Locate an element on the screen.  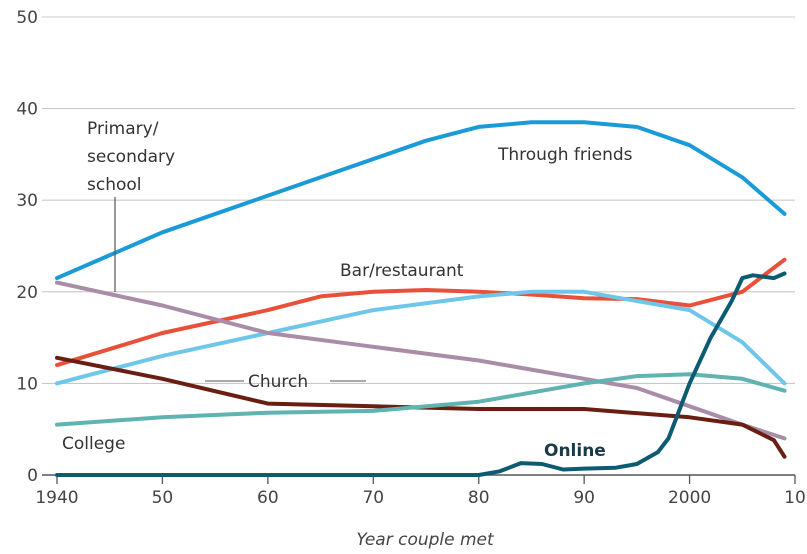
y-tick-label: 30 is located at coordinates (27, 201).